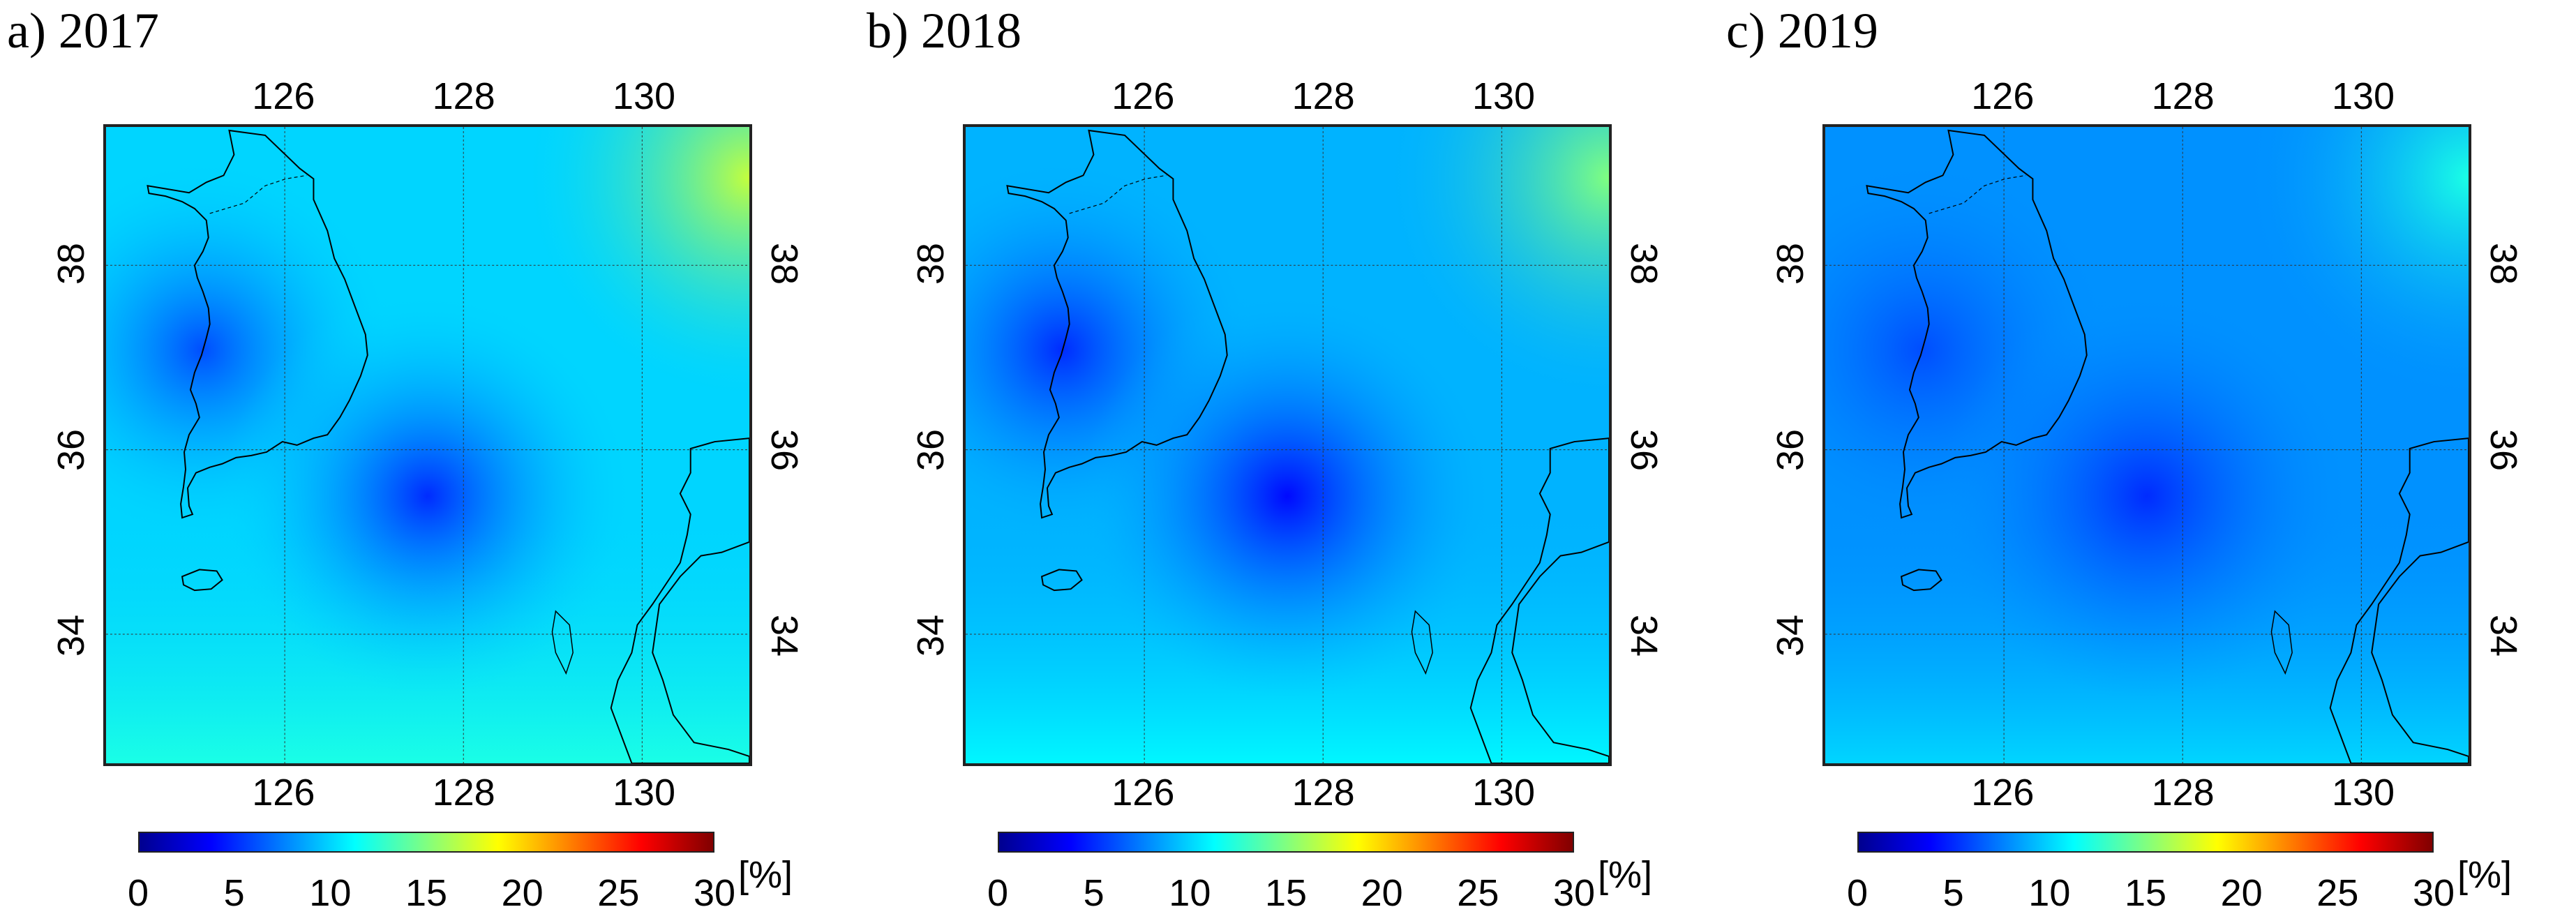 The height and width of the screenshot is (914, 2576). Describe the element at coordinates (83, 31) in the screenshot. I see `panel-title: a) 2017` at that location.